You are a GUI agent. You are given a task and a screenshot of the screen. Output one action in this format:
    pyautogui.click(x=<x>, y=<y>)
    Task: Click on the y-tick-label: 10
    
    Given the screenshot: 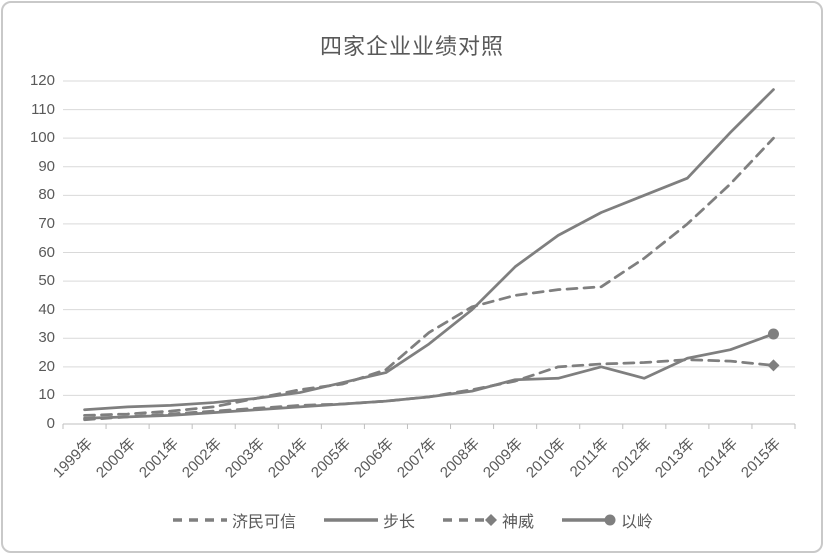 What is the action you would take?
    pyautogui.click(x=46, y=395)
    